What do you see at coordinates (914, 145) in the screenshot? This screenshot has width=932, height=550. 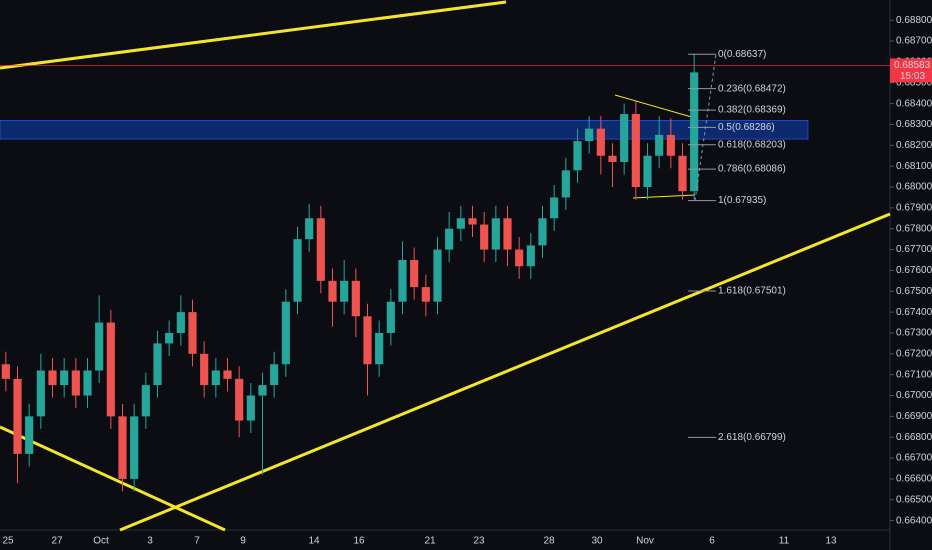 I see `y-tick-label: 0.68200` at bounding box center [914, 145].